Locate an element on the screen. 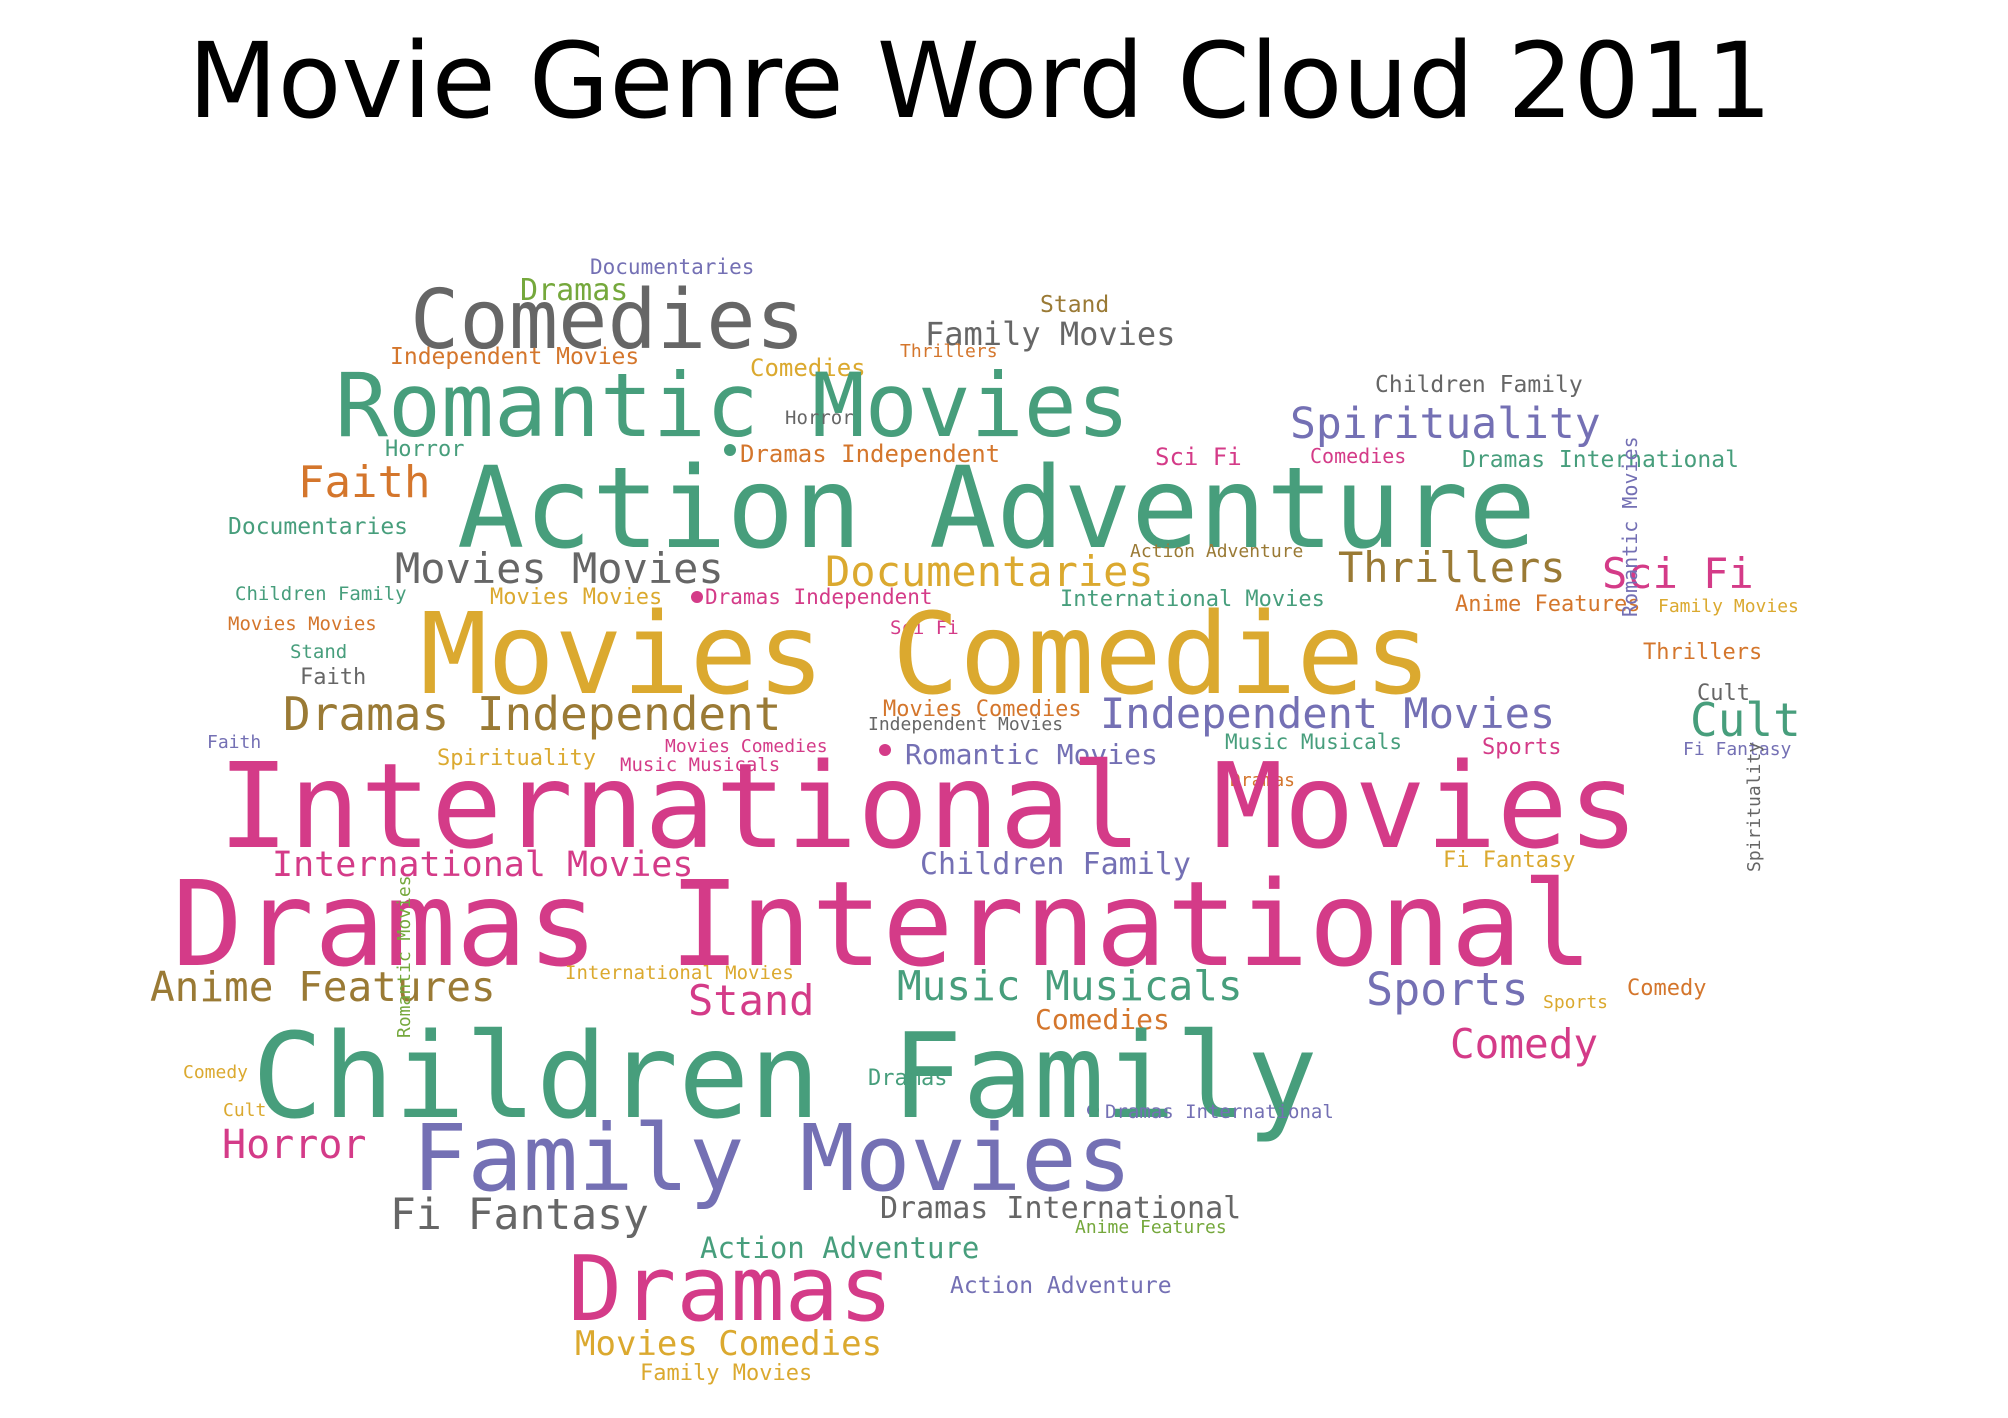 The height and width of the screenshot is (1418, 2008). word-cloud-dots is located at coordinates (895, 780).